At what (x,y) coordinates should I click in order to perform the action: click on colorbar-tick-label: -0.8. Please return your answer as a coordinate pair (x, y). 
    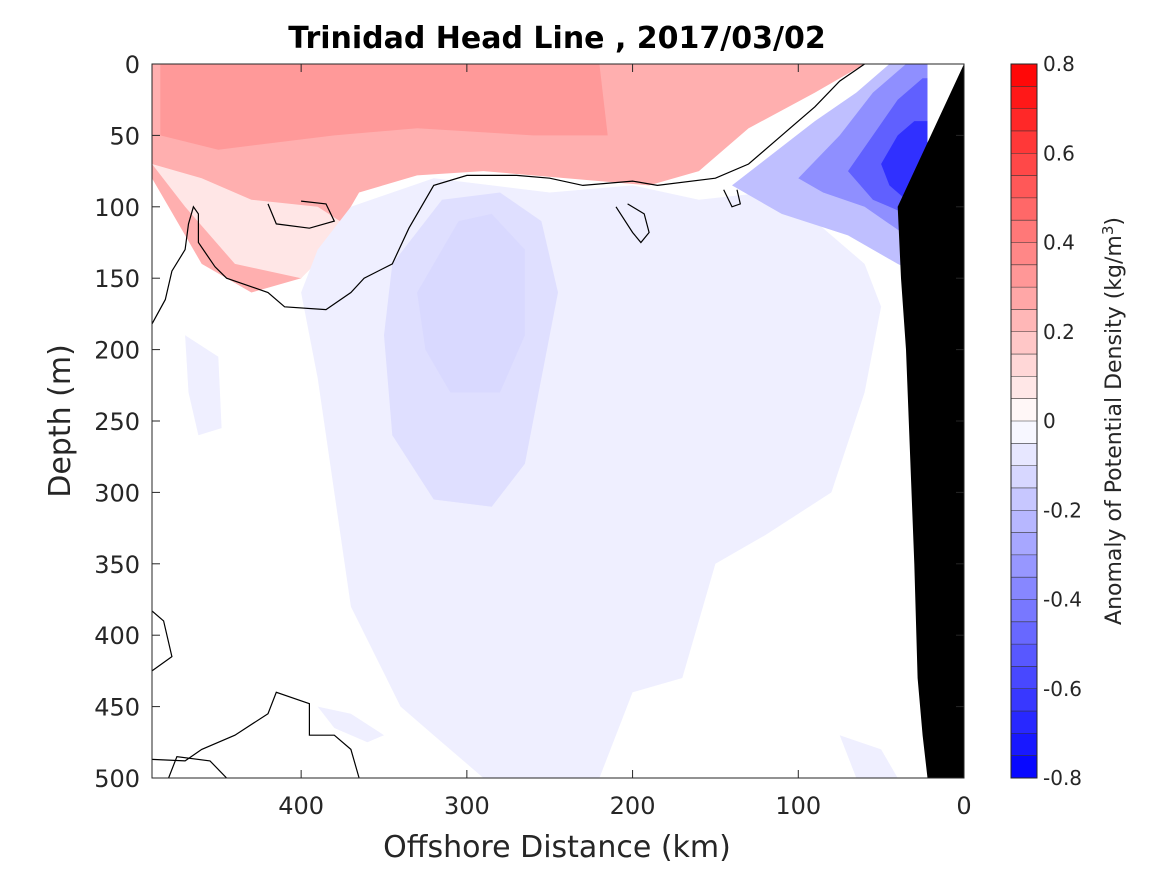
    Looking at the image, I should click on (1062, 778).